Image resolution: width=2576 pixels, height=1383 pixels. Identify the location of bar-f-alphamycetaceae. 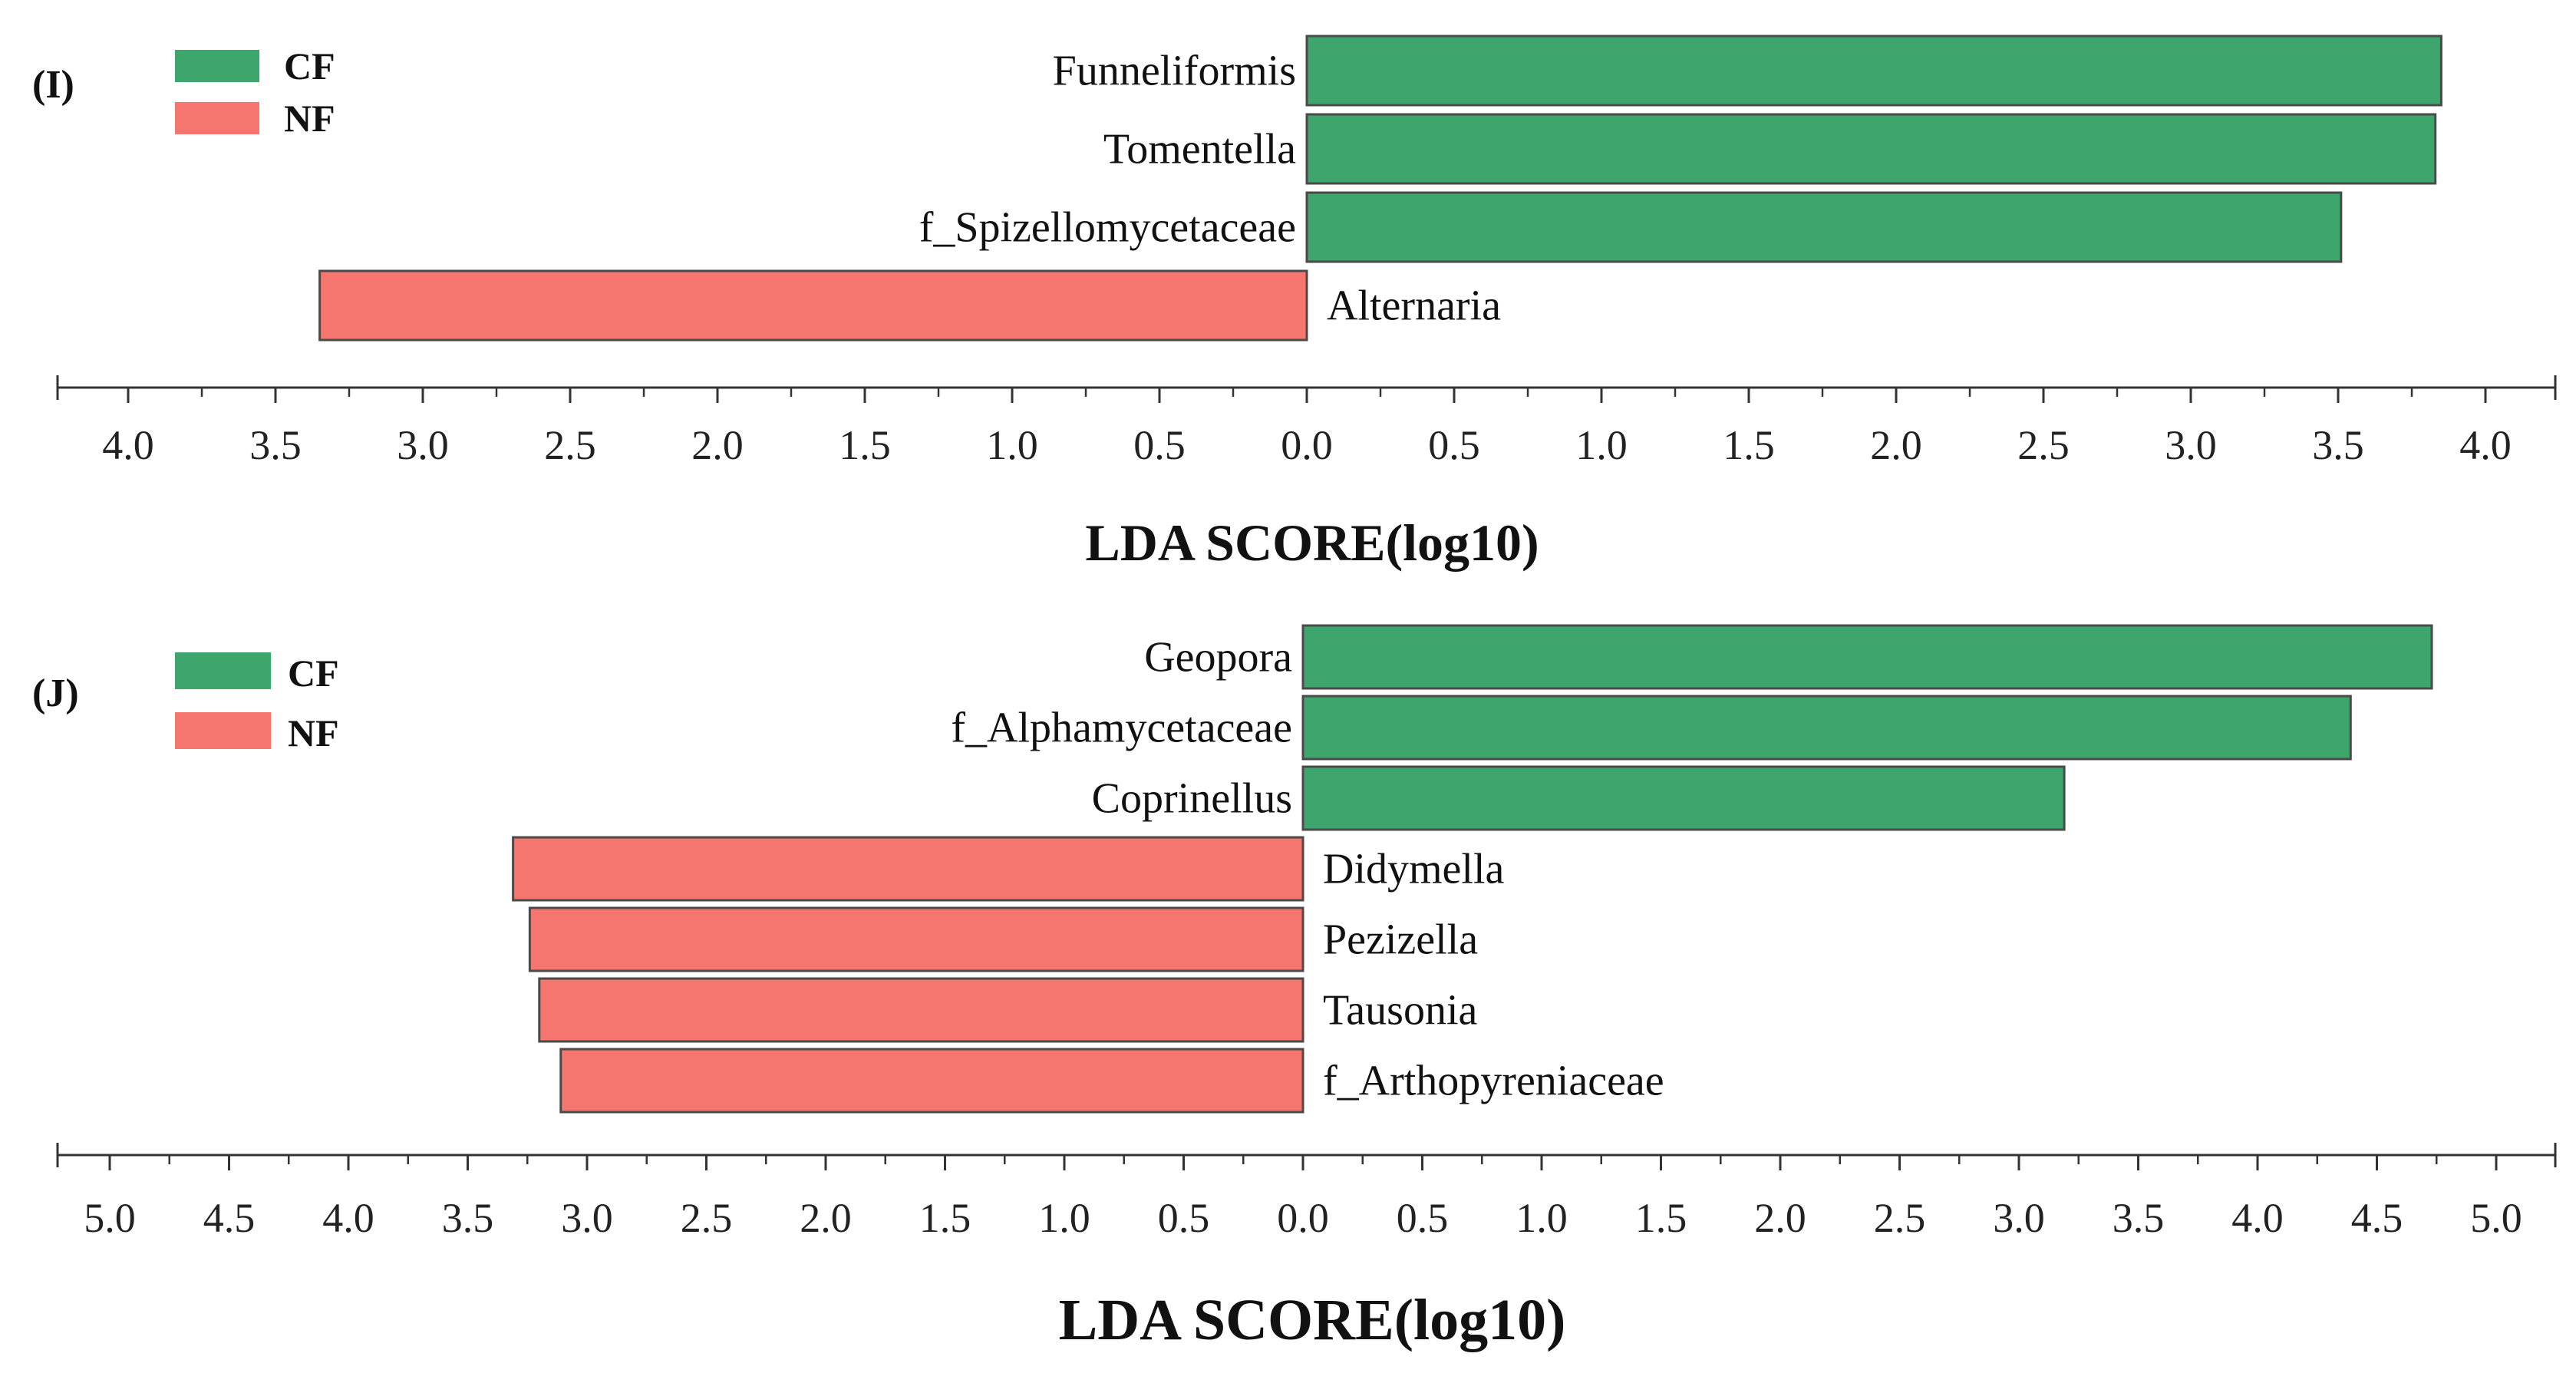
(1826, 728).